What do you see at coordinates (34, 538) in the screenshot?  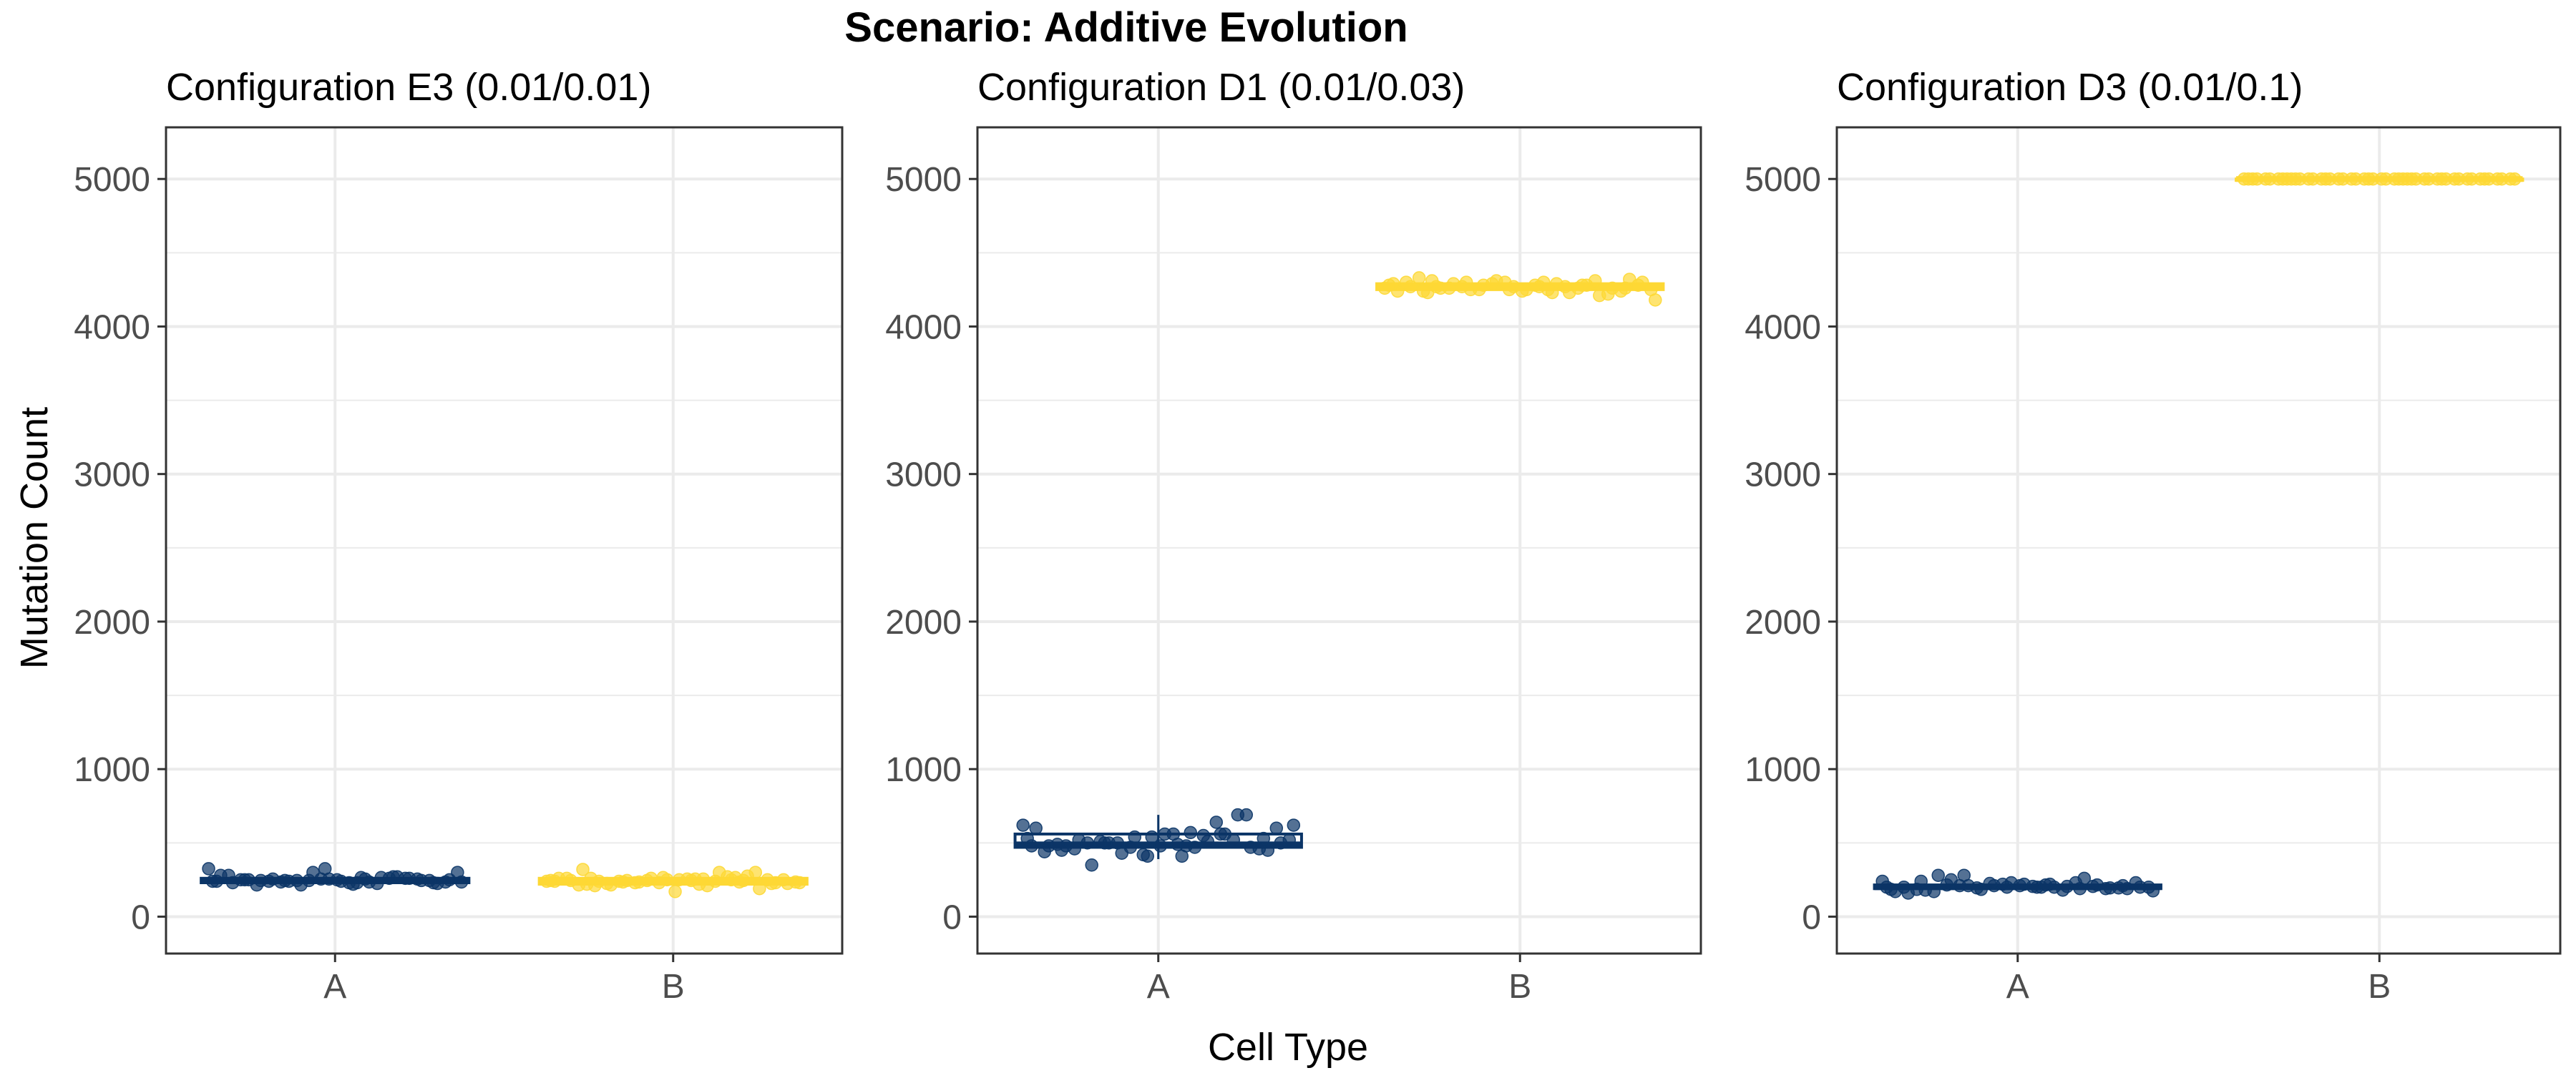 I see `y-axis-title: Mutation Count` at bounding box center [34, 538].